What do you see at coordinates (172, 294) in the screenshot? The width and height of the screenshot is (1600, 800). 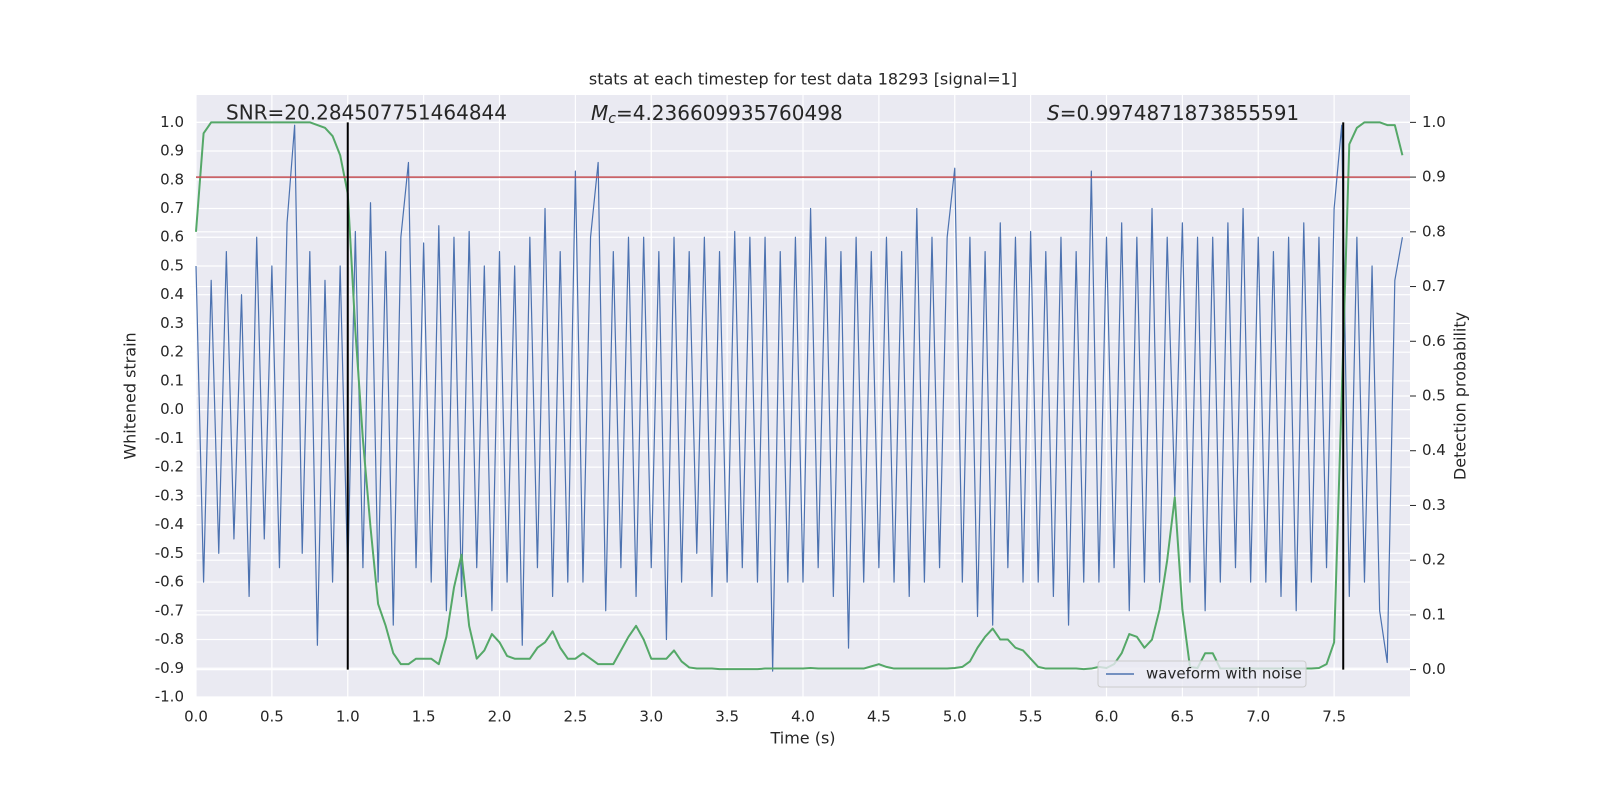 I see `y-tick-label: 0.4` at bounding box center [172, 294].